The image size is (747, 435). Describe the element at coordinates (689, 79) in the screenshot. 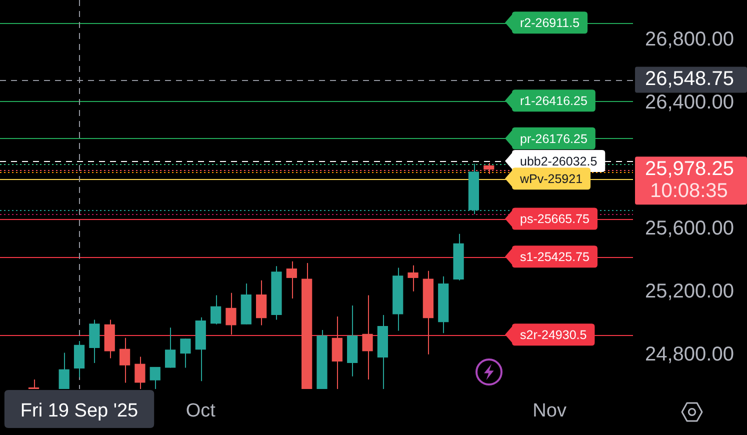

I see `y-tick-label: 26,548.75` at that location.